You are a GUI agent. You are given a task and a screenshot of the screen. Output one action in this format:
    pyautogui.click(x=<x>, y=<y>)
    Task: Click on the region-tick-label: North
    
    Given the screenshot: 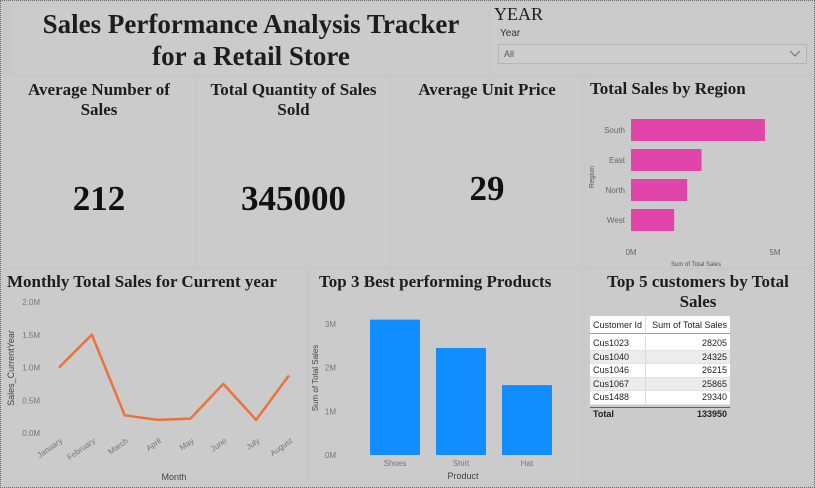 What is the action you would take?
    pyautogui.click(x=615, y=190)
    